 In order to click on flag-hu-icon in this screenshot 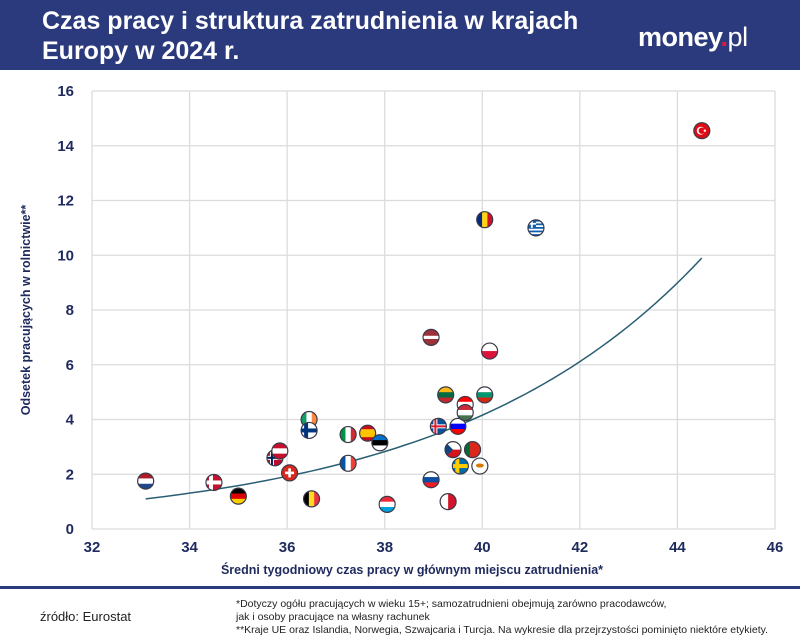, I will do `click(465, 413)`.